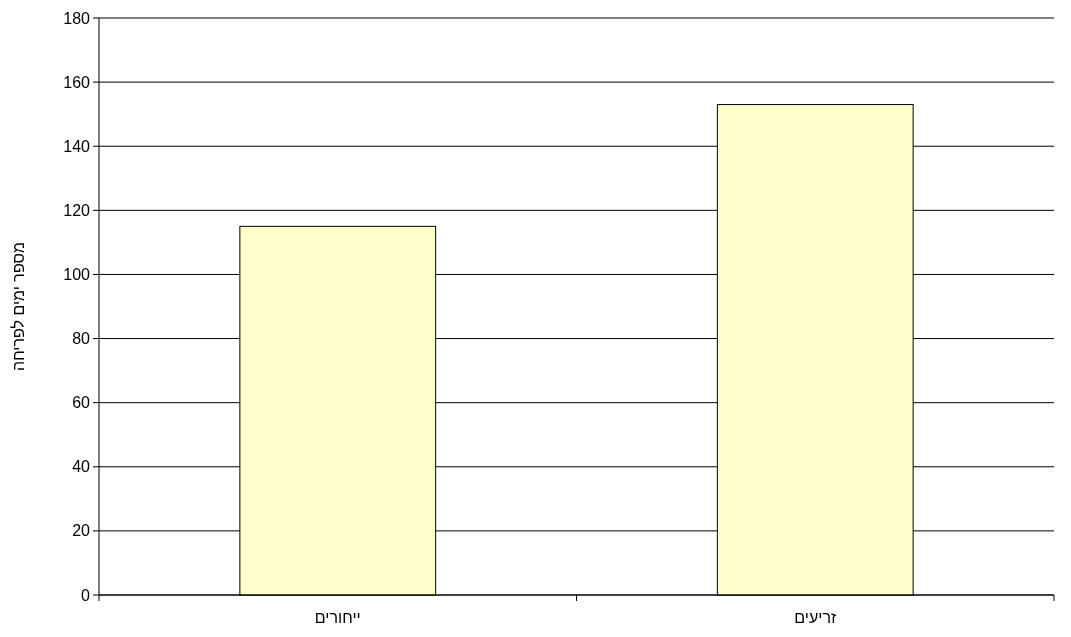  I want to click on y-tick-label: 180, so click(77, 18).